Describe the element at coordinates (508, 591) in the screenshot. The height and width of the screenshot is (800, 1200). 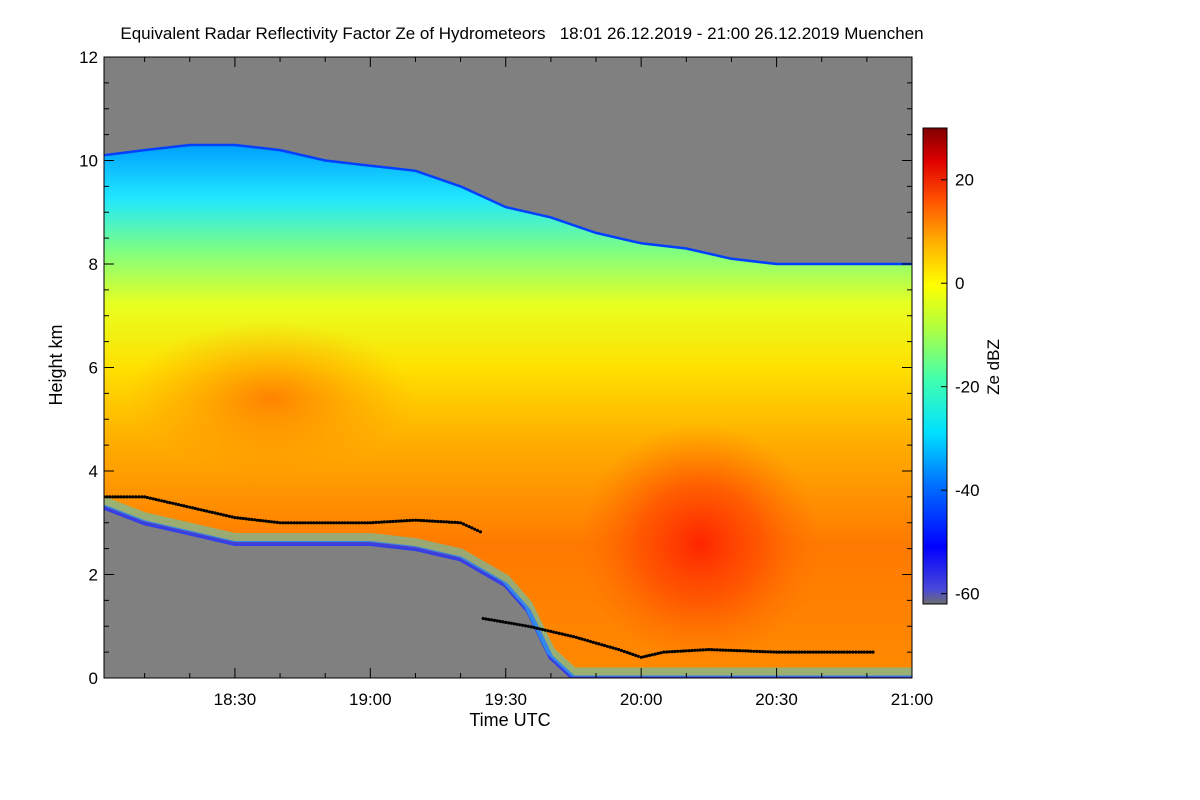
I see `echo-base-edge` at that location.